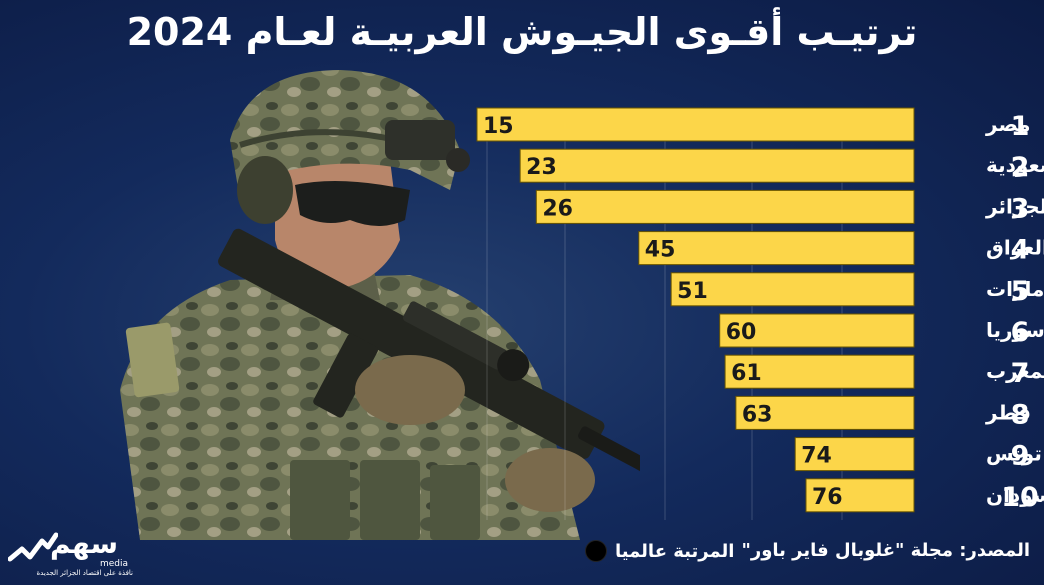  I want to click on country-label: سوريا, so click(1015, 330).